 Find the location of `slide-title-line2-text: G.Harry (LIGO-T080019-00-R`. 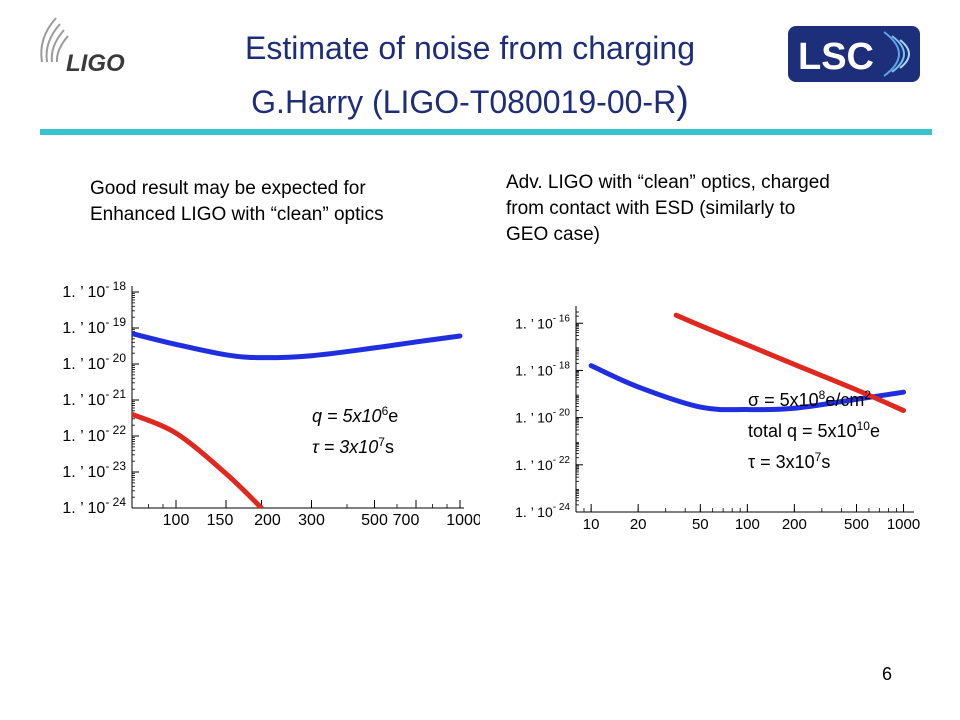

slide-title-line2-text: G.Harry (LIGO-T080019-00-R is located at coordinates (464, 102).